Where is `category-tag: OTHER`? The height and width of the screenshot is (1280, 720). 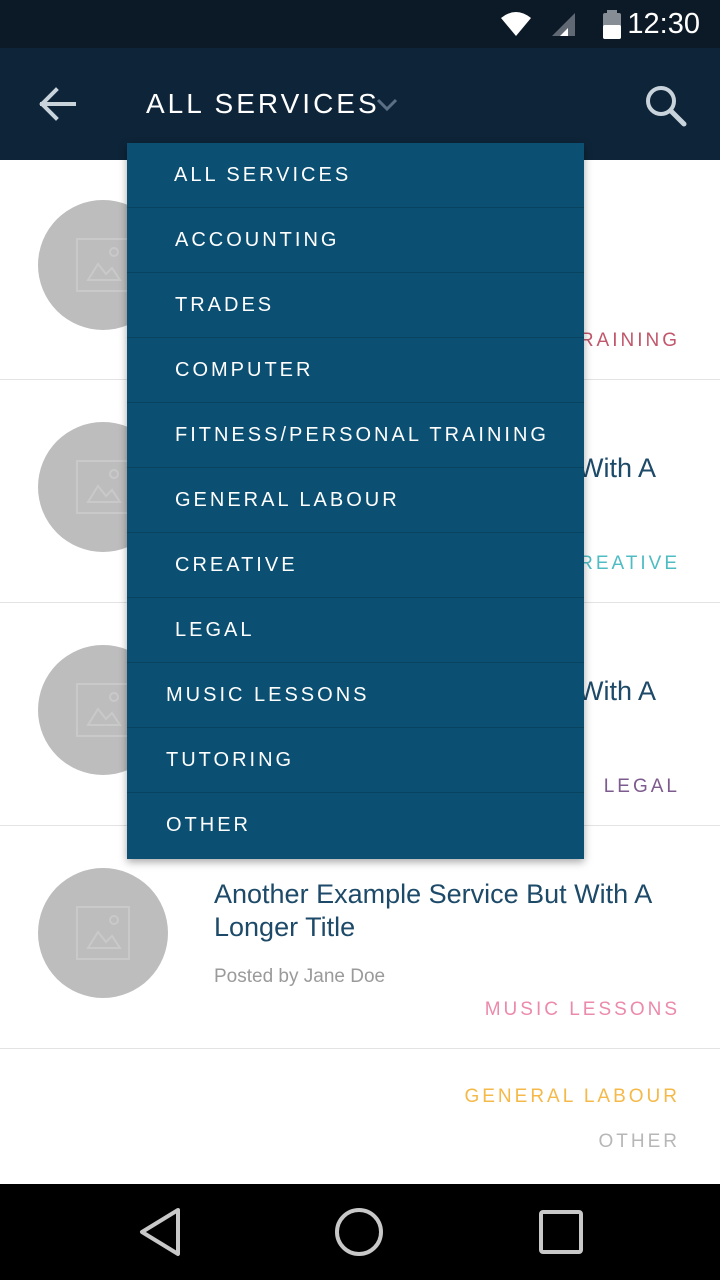 category-tag: OTHER is located at coordinates (639, 1141).